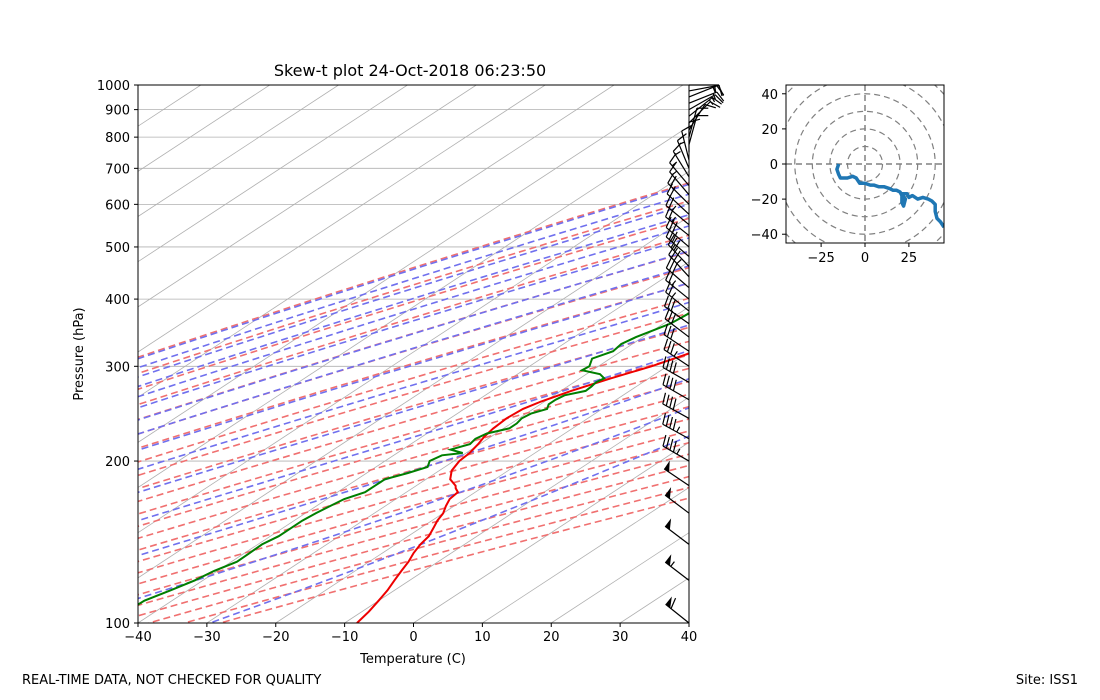  What do you see at coordinates (117, 169) in the screenshot?
I see `y-tick-label: 700` at bounding box center [117, 169].